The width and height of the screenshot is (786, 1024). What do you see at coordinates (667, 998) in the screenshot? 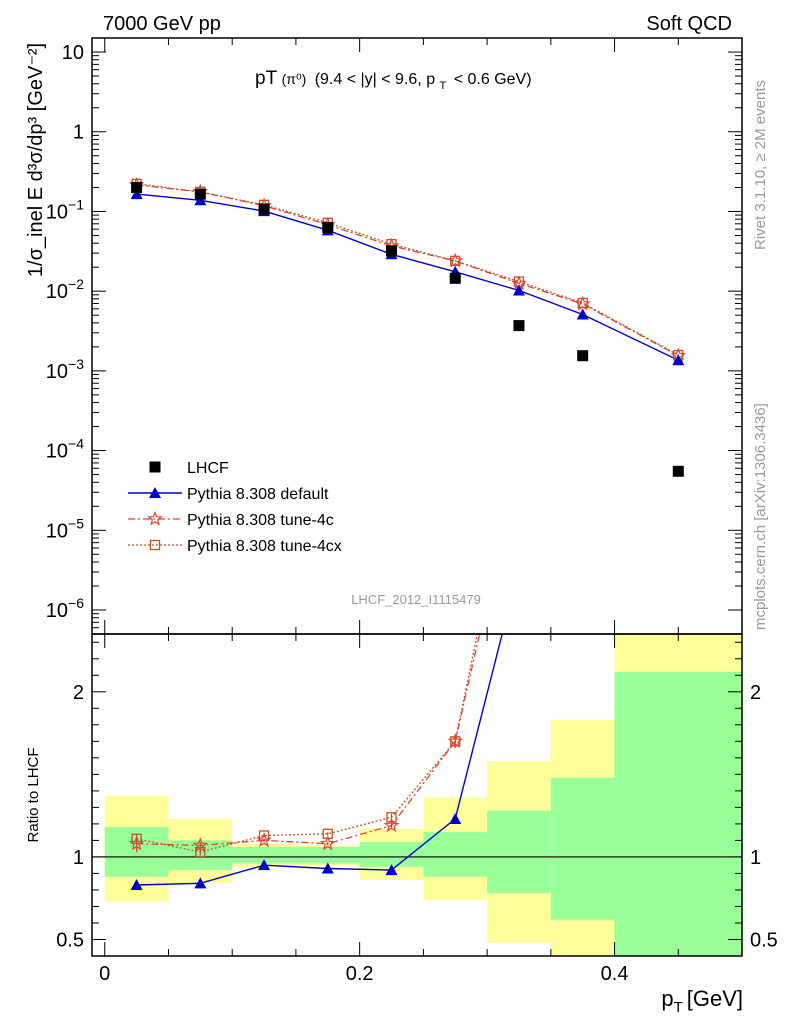
I see `x-axis-label-p: p` at bounding box center [667, 998].